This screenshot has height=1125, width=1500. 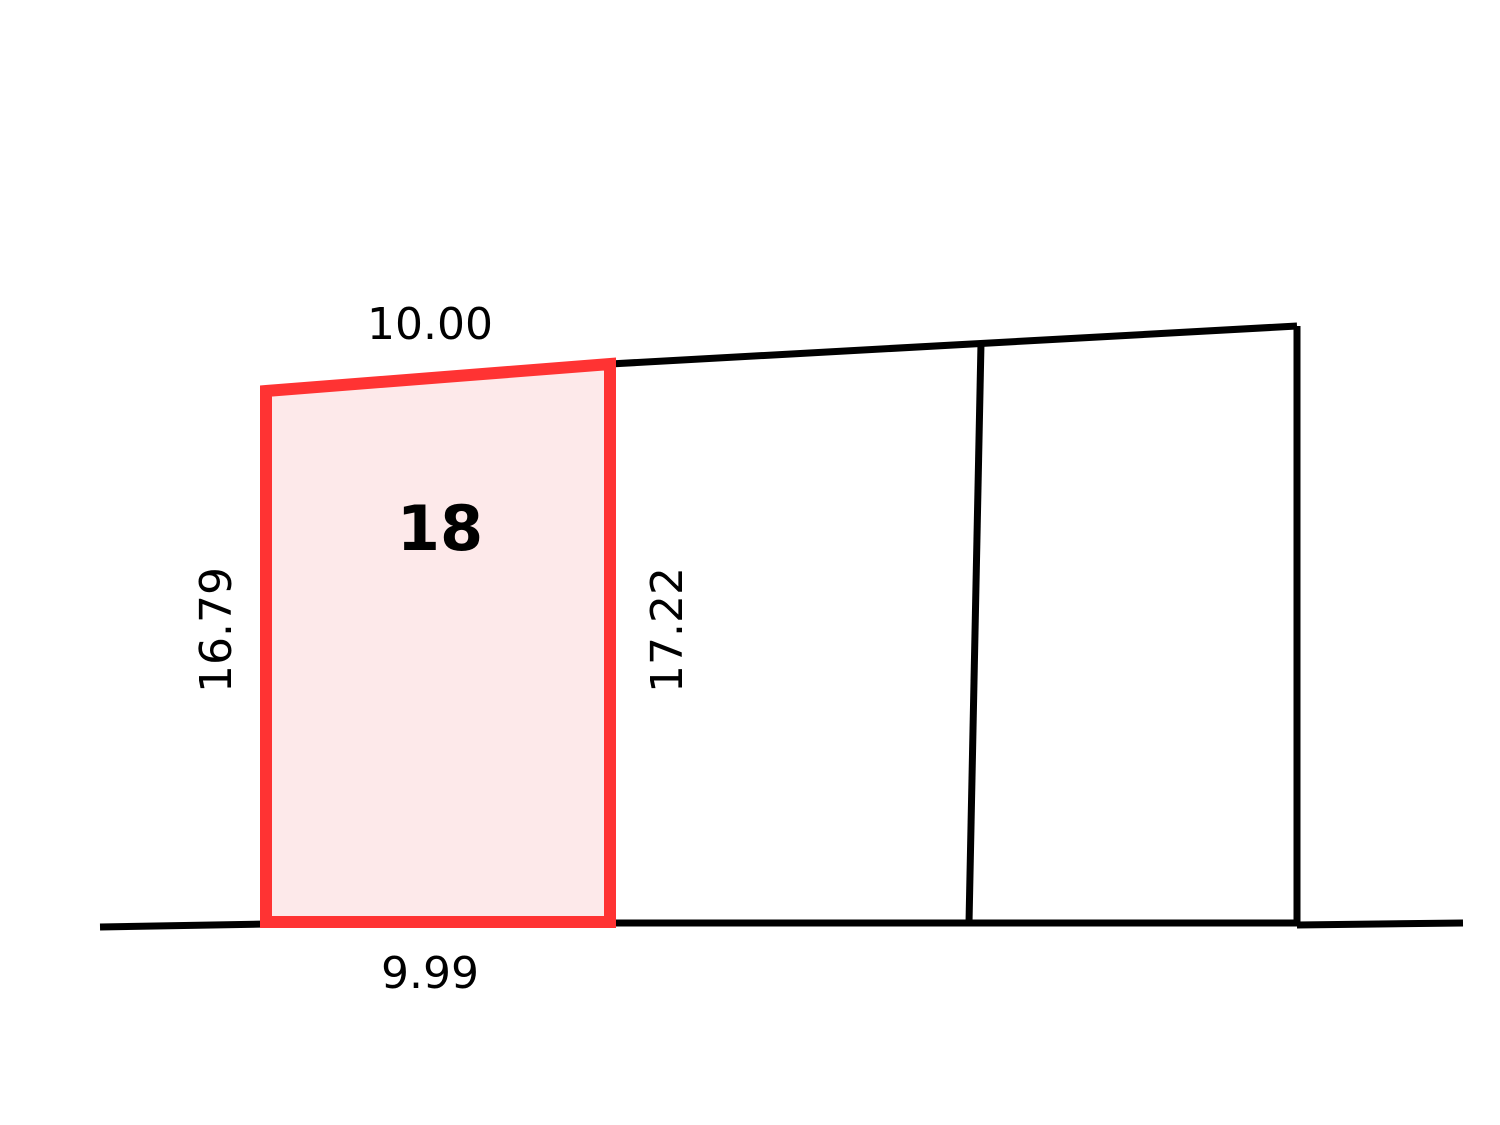 I want to click on lot-18-highlight, so click(x=438, y=642).